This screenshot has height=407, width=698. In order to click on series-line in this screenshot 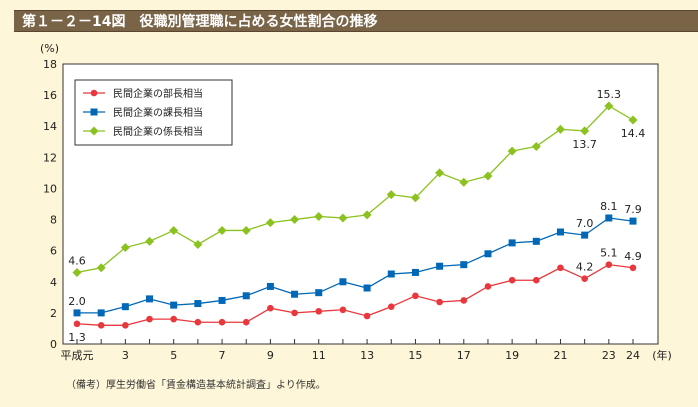, I will do `click(355, 294)`.